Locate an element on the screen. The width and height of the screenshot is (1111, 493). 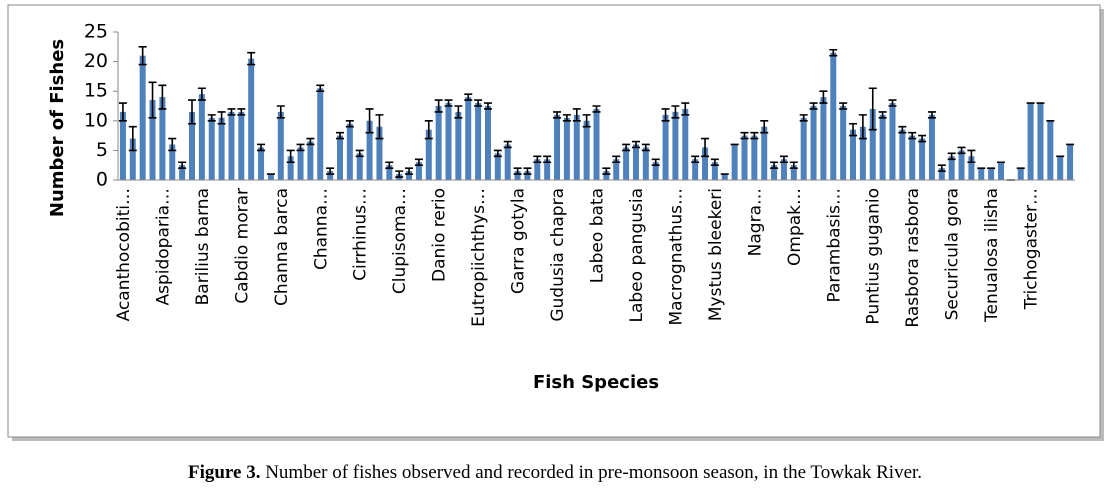
x-tick-label: Securicula gora is located at coordinates (953, 254).